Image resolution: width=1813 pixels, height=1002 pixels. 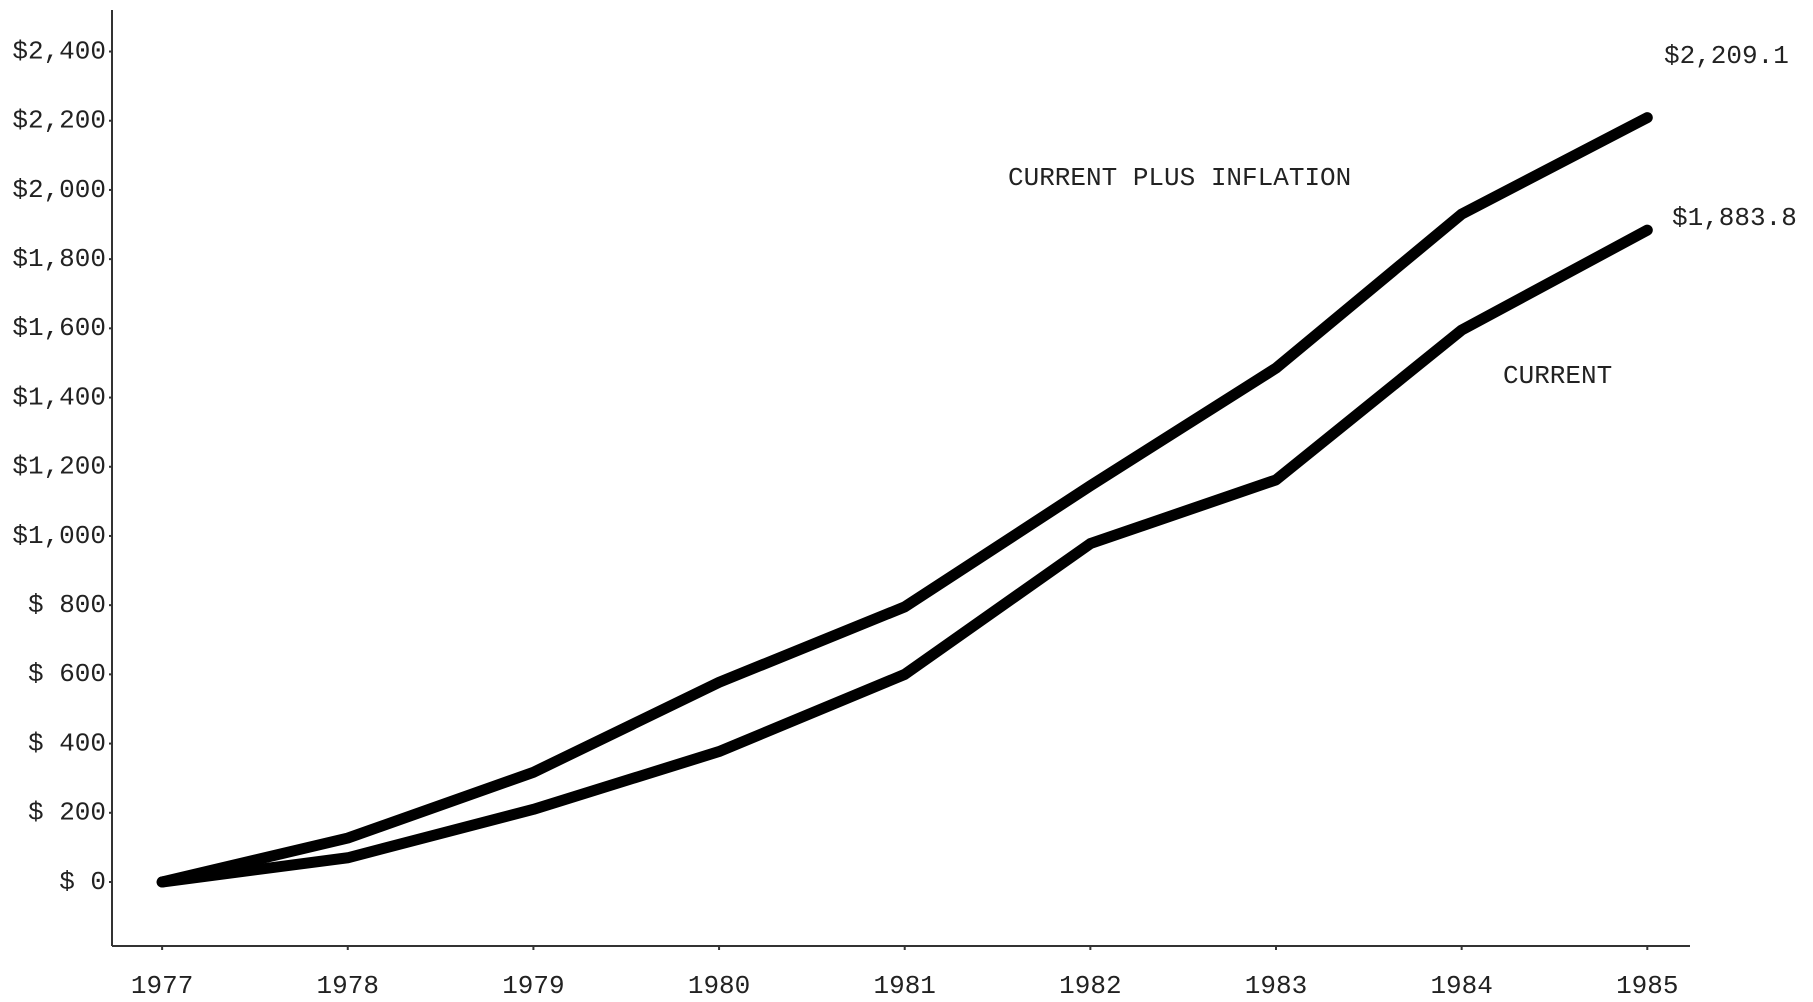 What do you see at coordinates (59, 467) in the screenshot?
I see `y-tick-label: $1,200` at bounding box center [59, 467].